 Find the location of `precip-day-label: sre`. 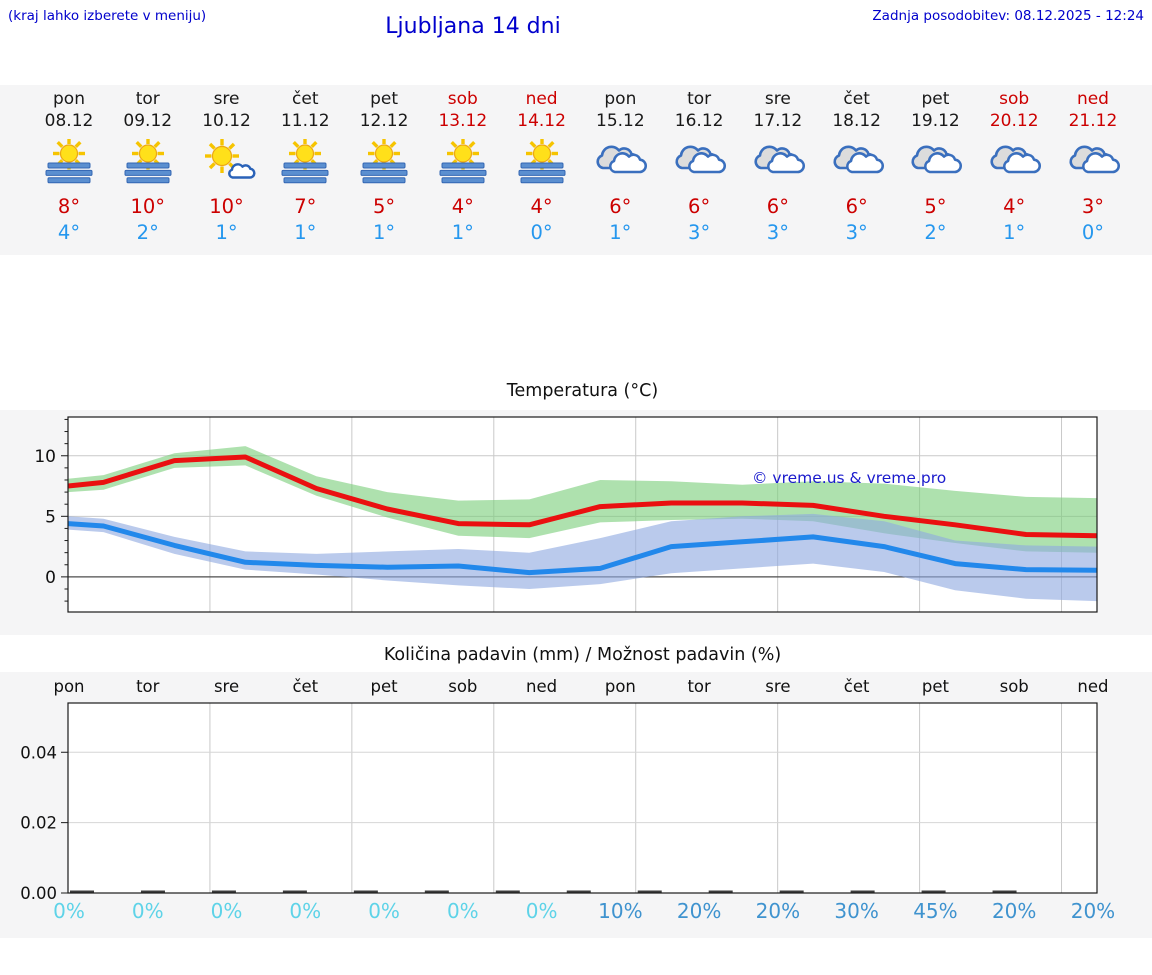

precip-day-label: sre is located at coordinates (226, 686).